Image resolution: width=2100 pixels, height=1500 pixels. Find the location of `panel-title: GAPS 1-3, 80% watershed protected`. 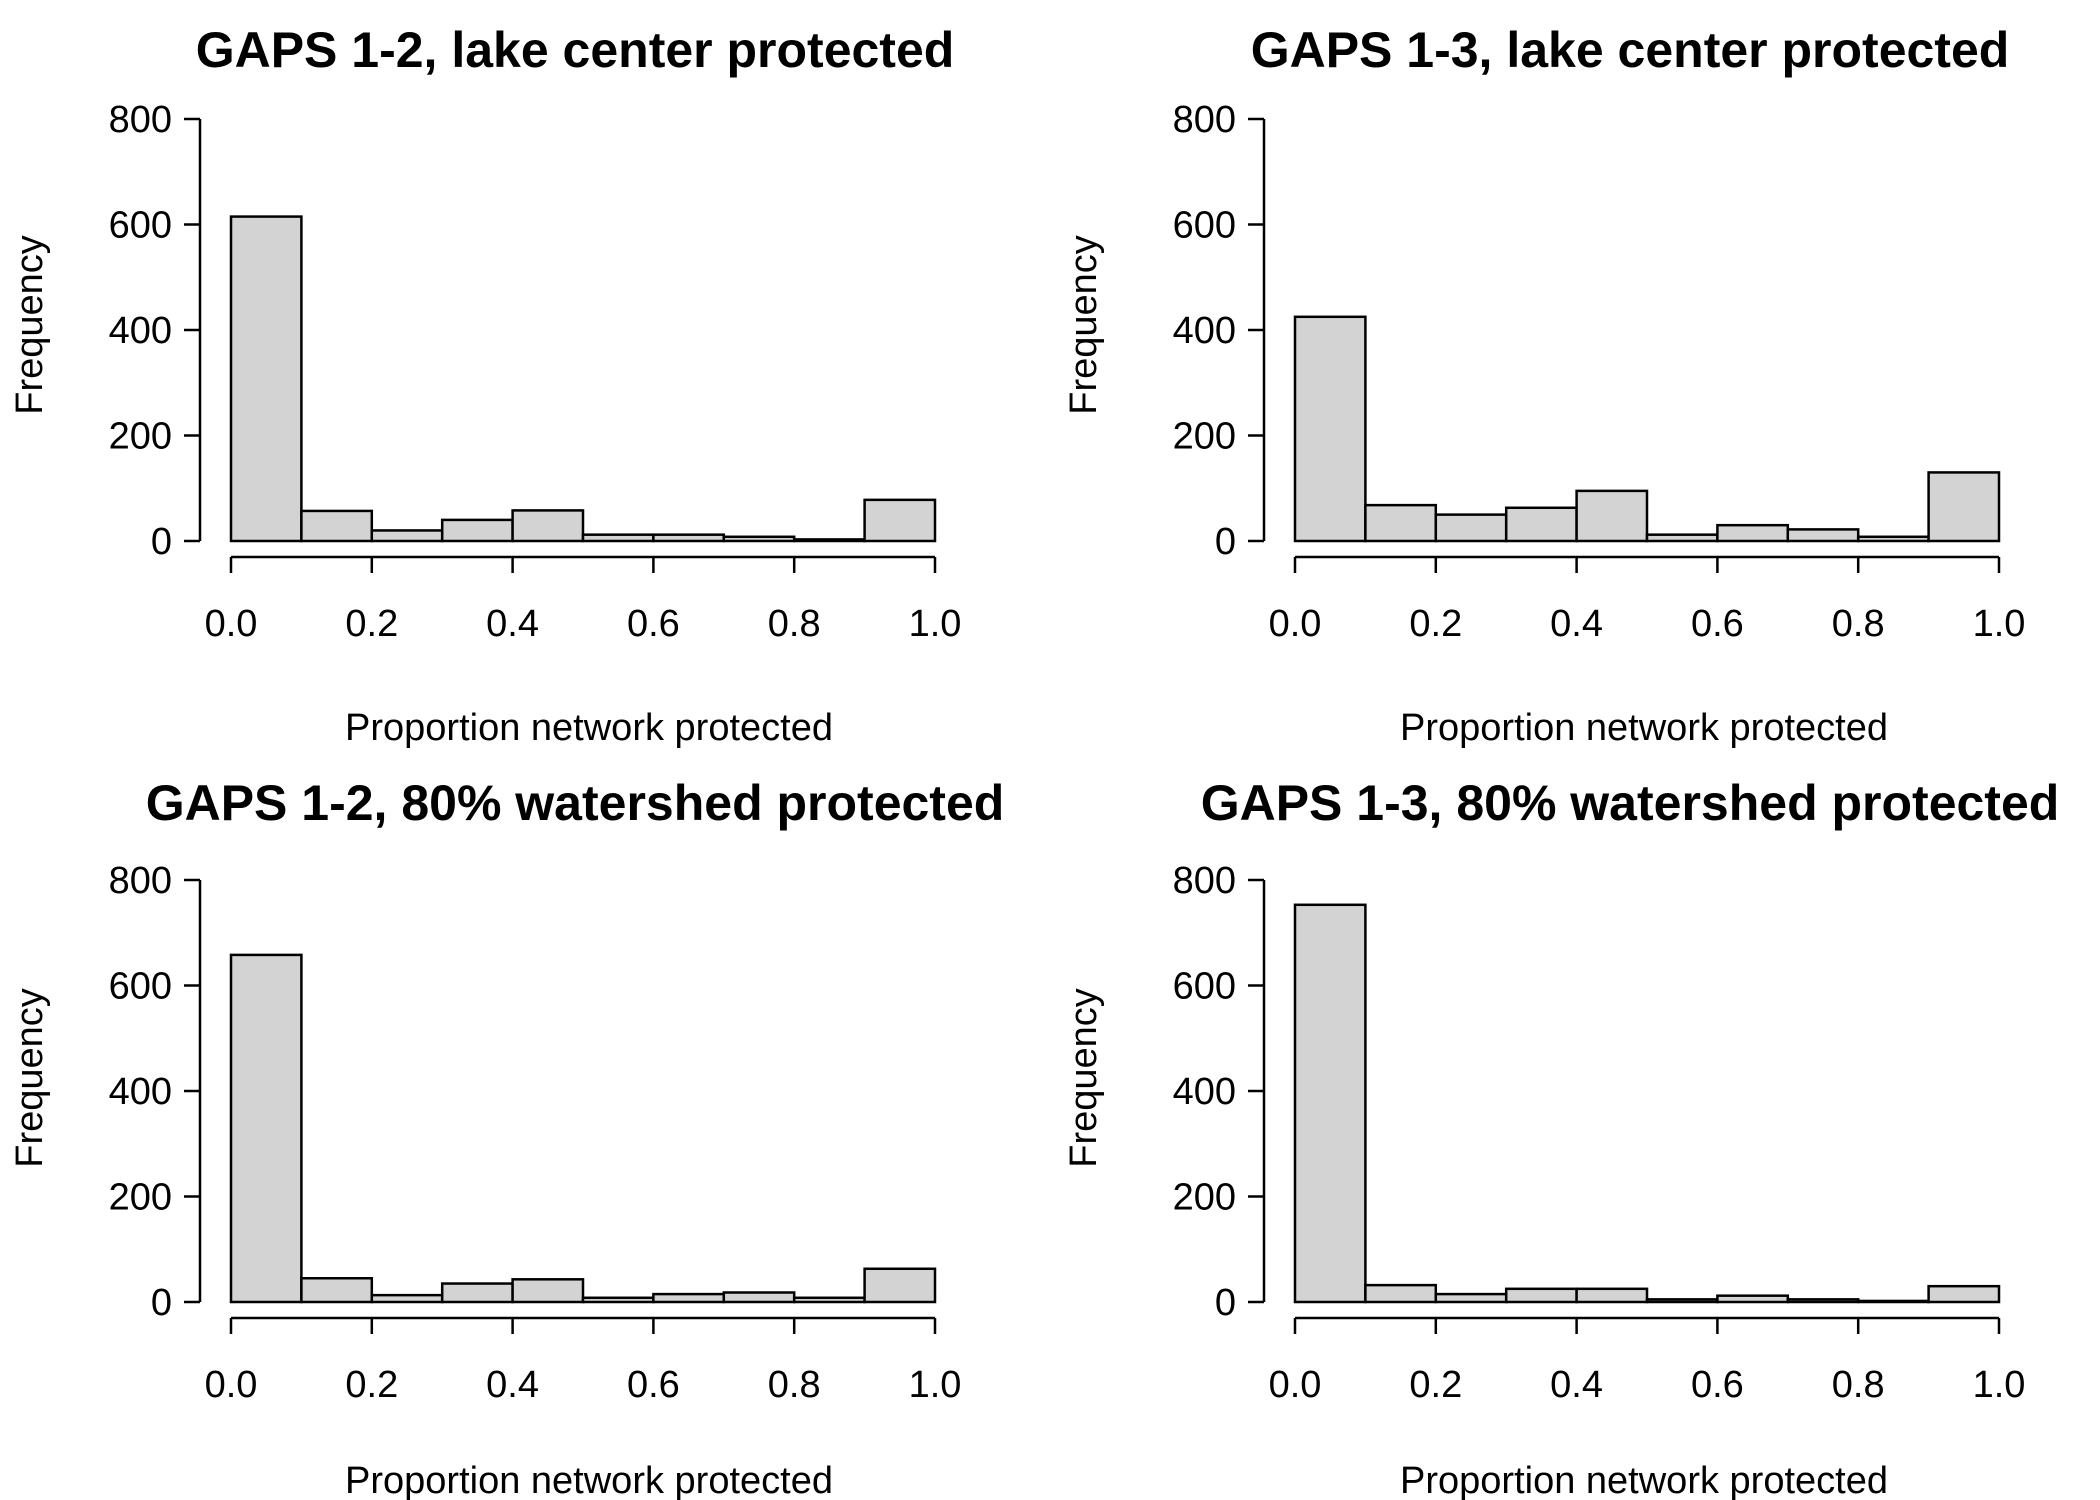

panel-title: GAPS 1-3, 80% watershed protected is located at coordinates (1630, 803).